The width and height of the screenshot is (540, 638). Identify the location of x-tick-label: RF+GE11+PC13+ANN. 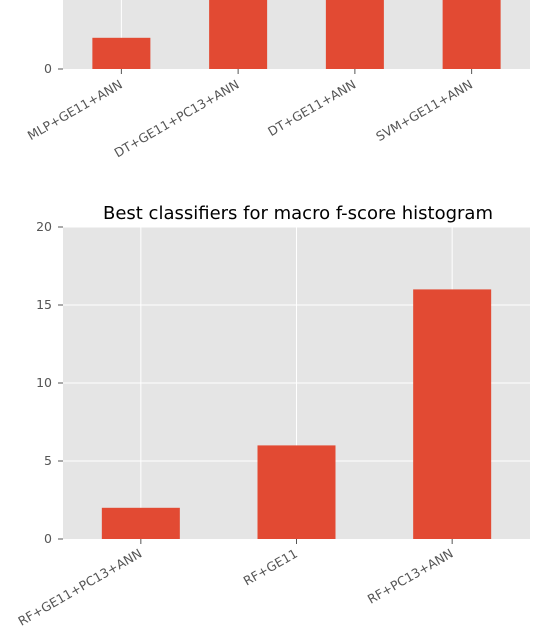
(79, 587).